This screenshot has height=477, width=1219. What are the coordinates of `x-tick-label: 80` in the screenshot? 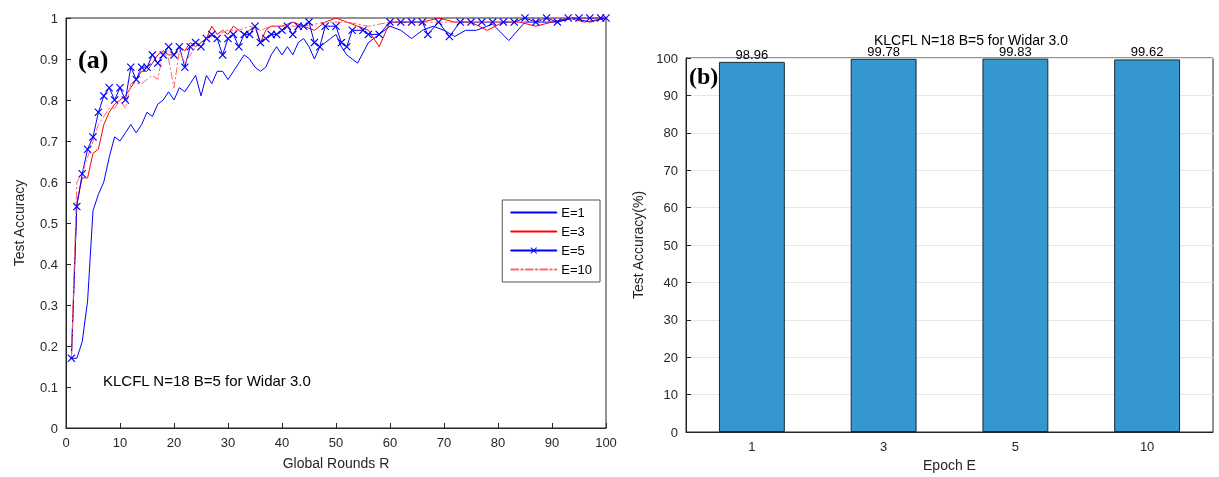 It's located at (498, 442).